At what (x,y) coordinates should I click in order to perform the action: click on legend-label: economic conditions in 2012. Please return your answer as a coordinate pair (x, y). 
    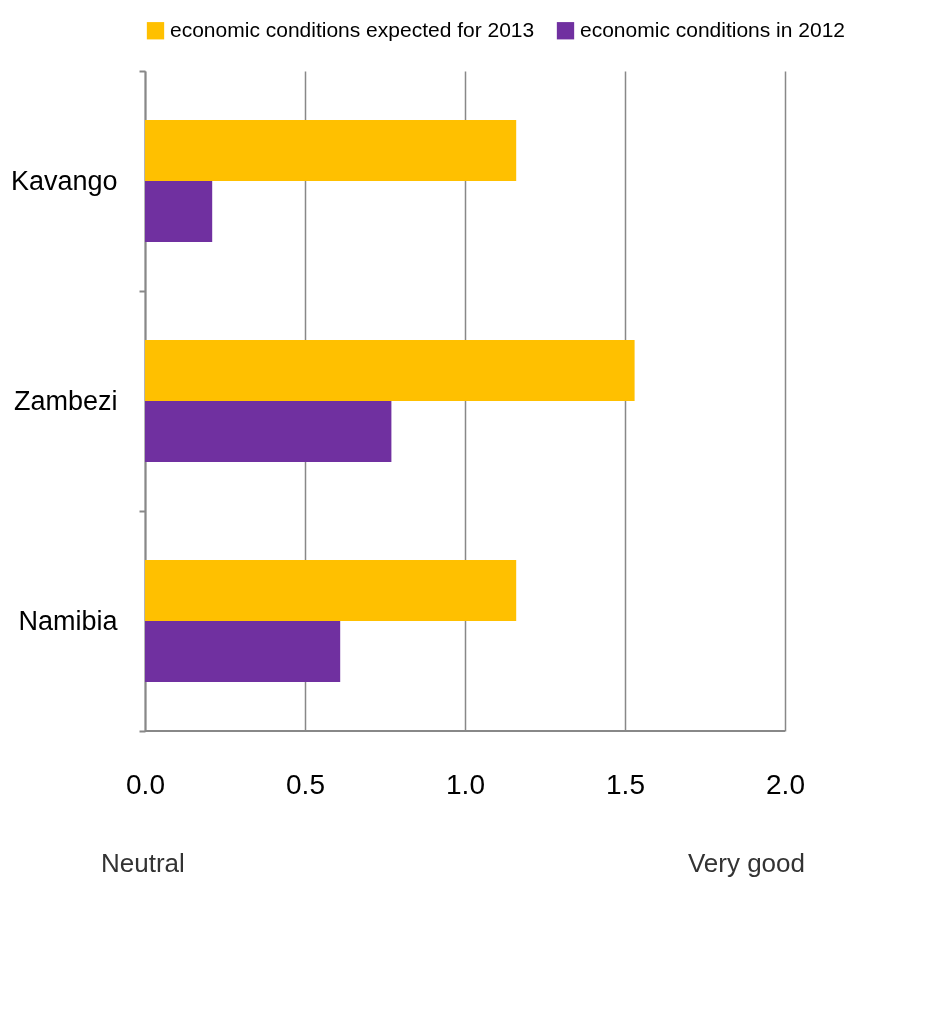
    Looking at the image, I should click on (713, 29).